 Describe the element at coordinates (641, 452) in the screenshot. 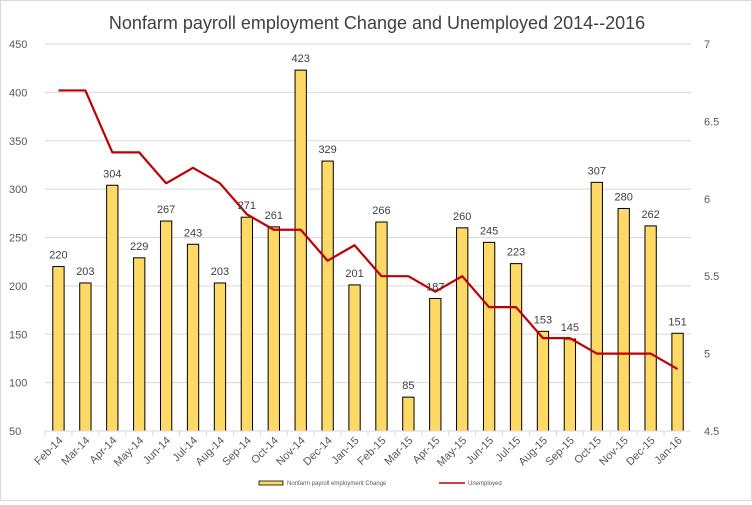

I see `x-tick-label: Dec-15` at that location.